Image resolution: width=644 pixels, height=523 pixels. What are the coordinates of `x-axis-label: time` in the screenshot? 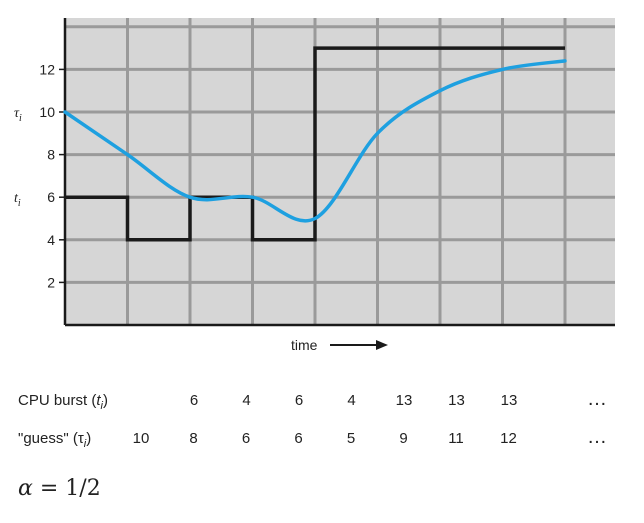 It's located at (304, 345).